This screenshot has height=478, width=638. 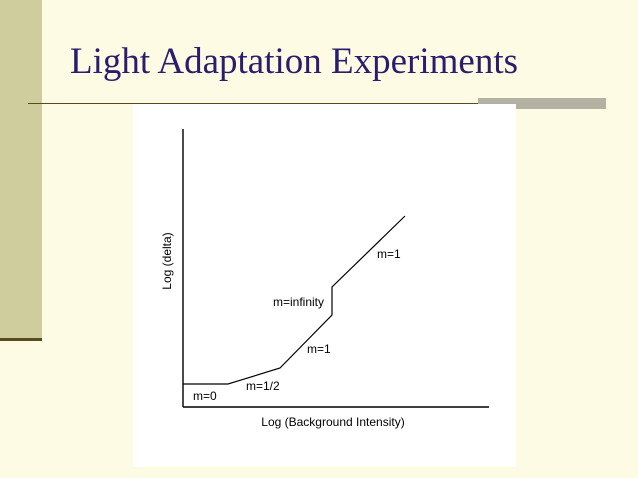 I want to click on title-accent-bar, so click(x=542, y=103).